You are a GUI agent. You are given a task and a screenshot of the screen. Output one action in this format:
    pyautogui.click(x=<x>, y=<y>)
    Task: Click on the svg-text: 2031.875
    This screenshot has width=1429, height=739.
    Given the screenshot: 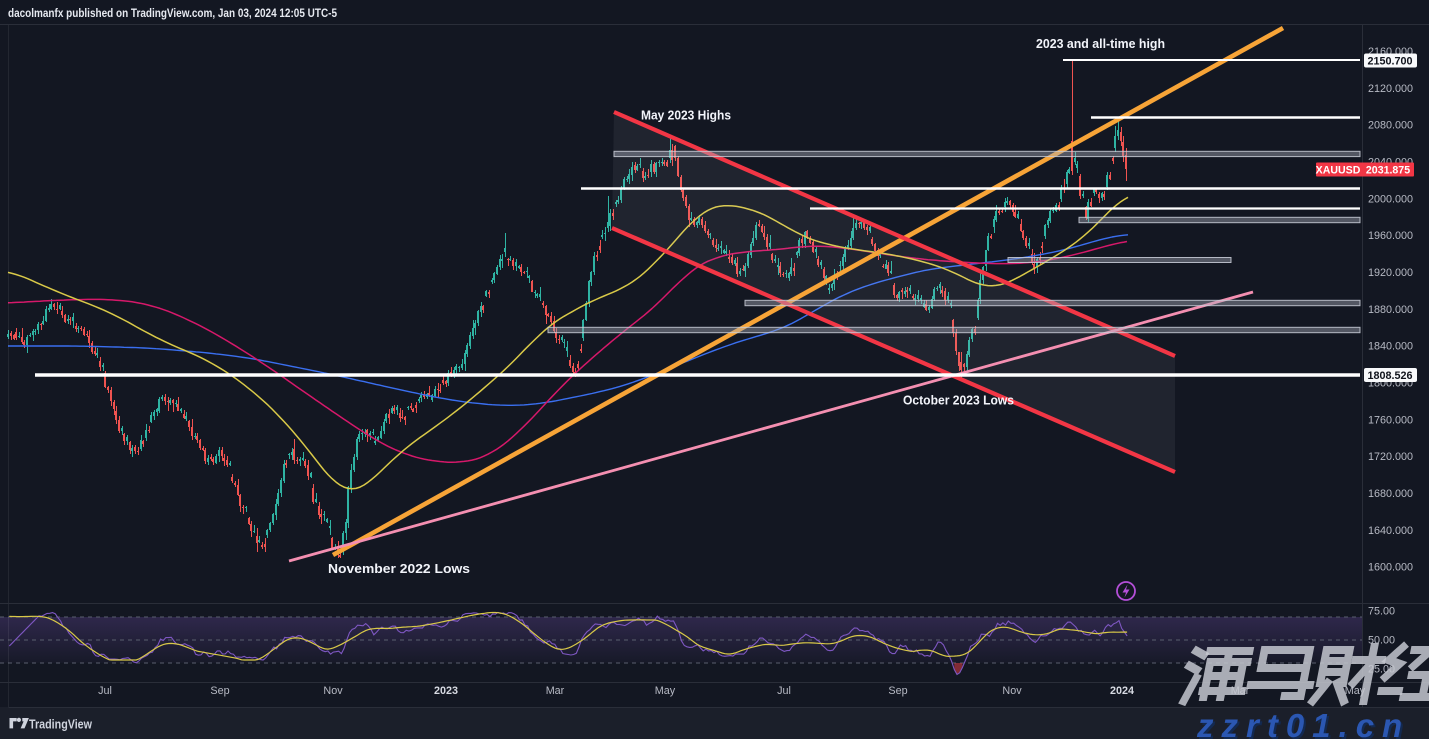 What is the action you would take?
    pyautogui.click(x=1388, y=170)
    